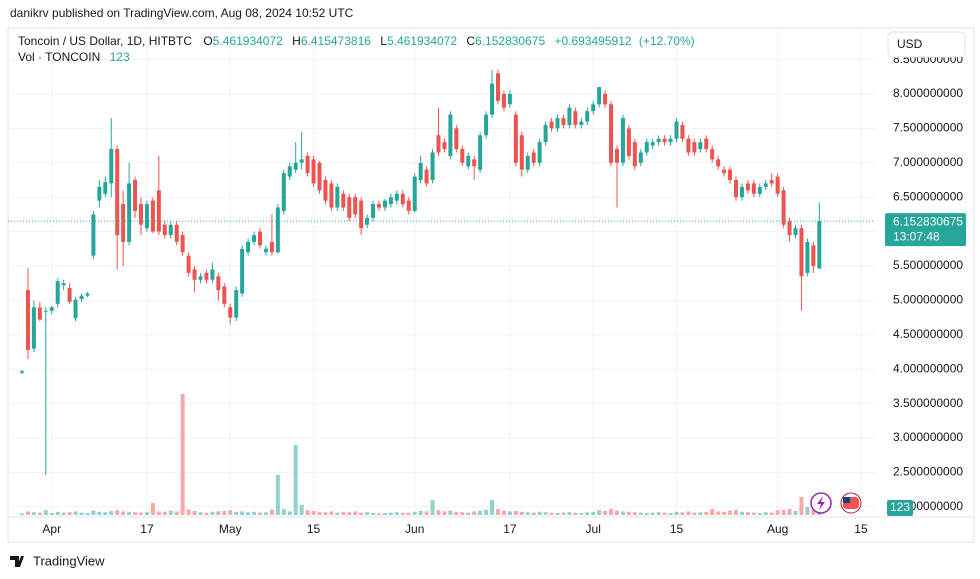 Image resolution: width=980 pixels, height=579 pixels. What do you see at coordinates (821, 503) in the screenshot?
I see `lightning` at bounding box center [821, 503].